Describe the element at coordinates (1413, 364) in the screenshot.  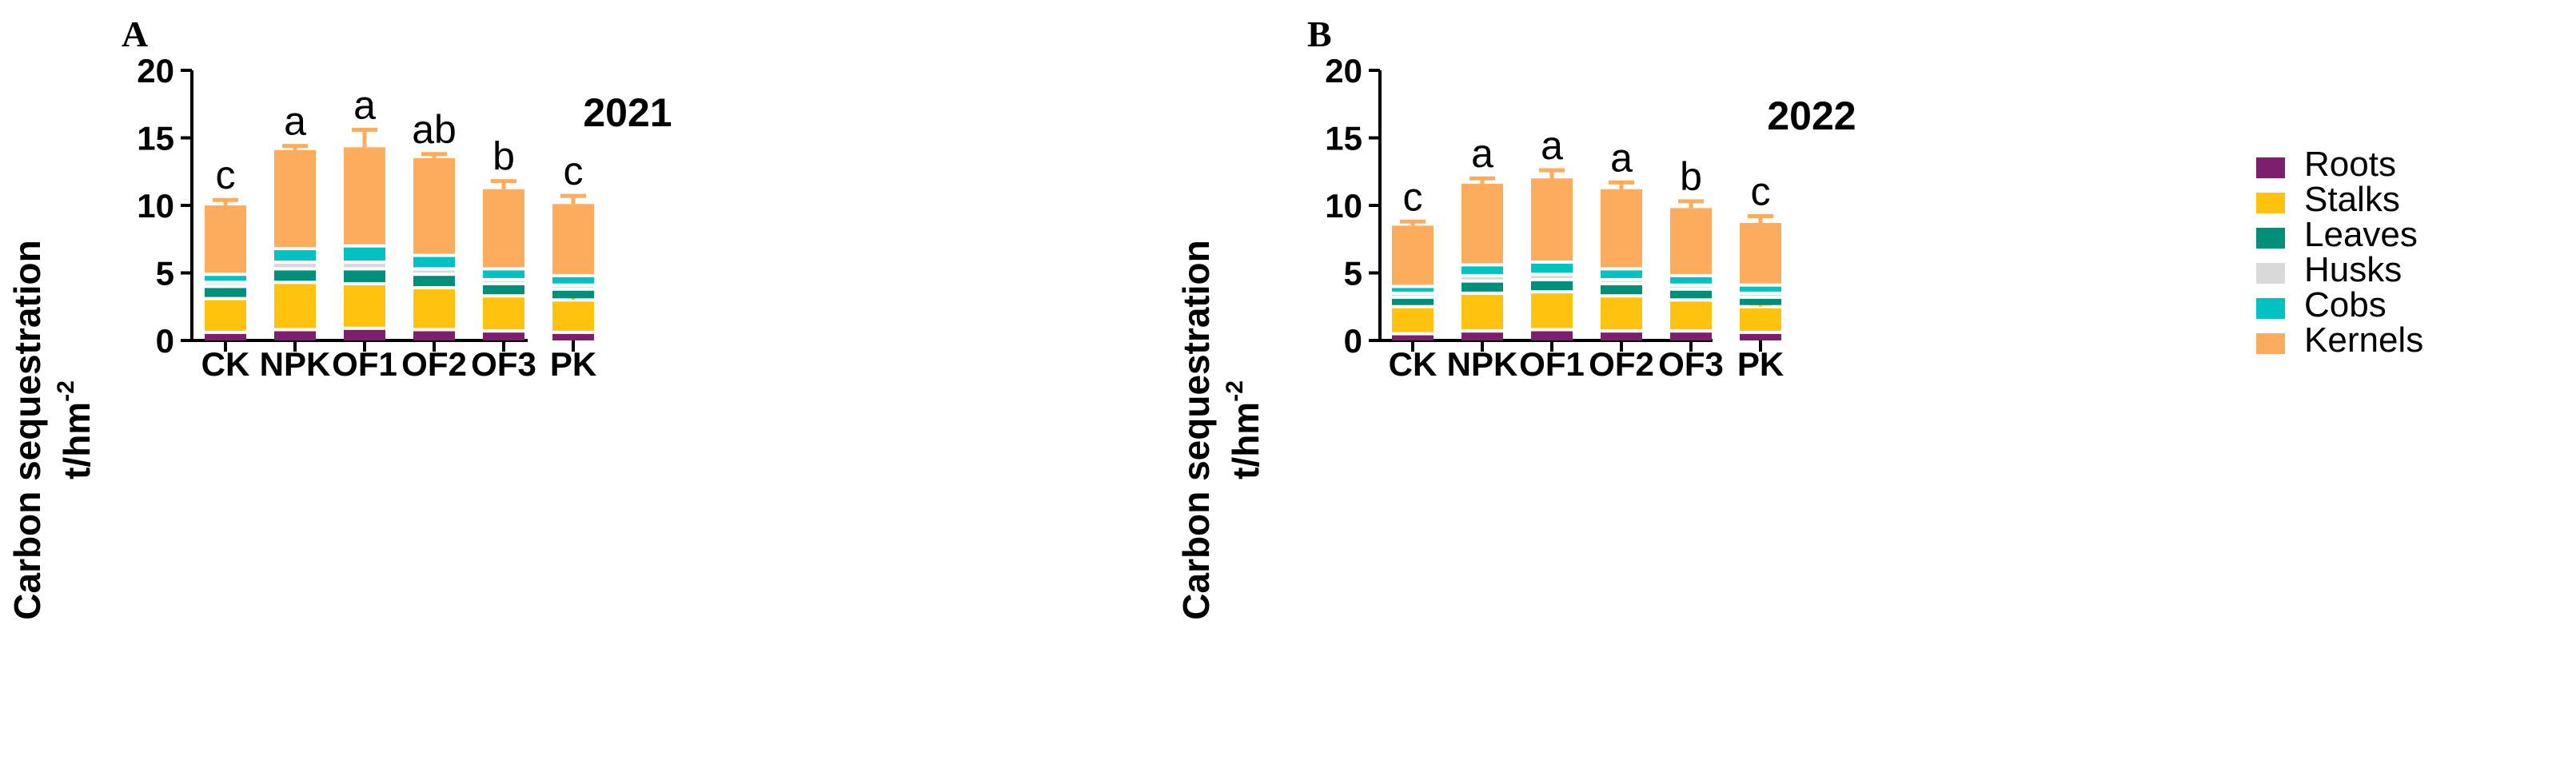
I see `category-label: CK` at that location.